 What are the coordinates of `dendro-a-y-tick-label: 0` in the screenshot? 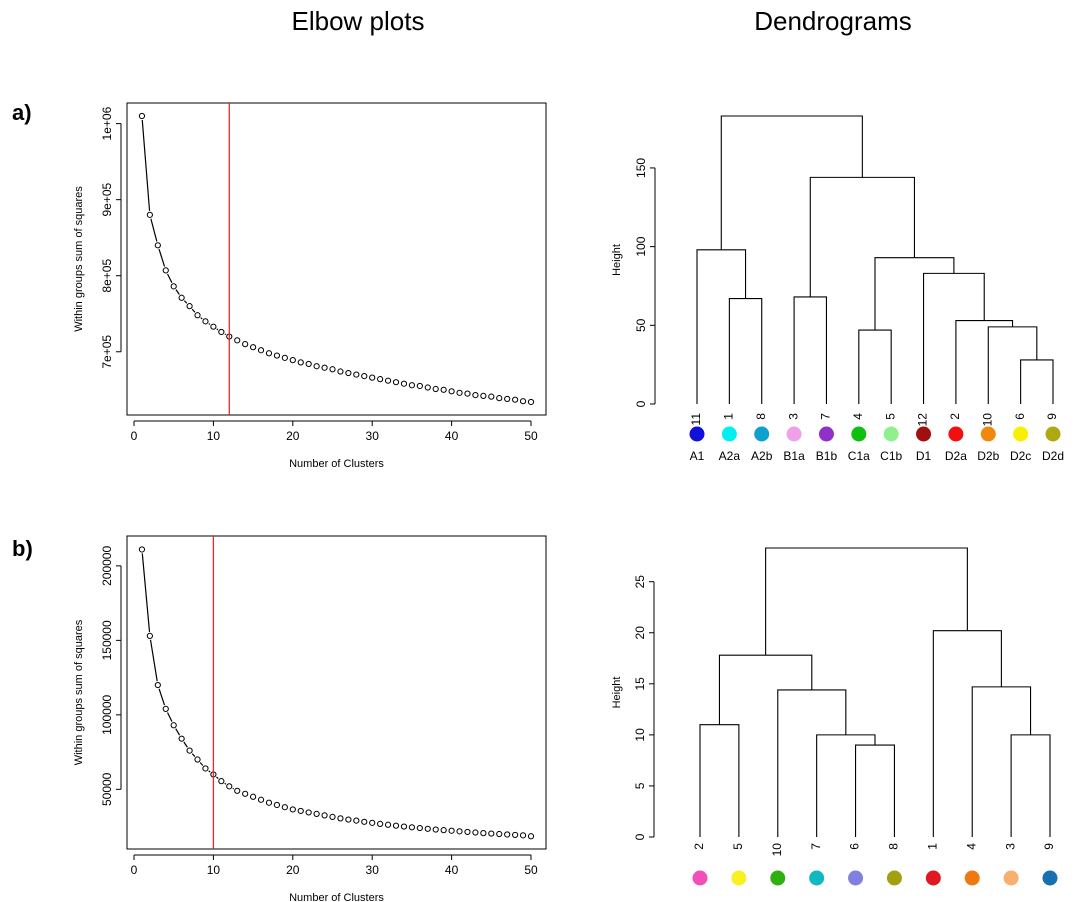 It's located at (641, 403).